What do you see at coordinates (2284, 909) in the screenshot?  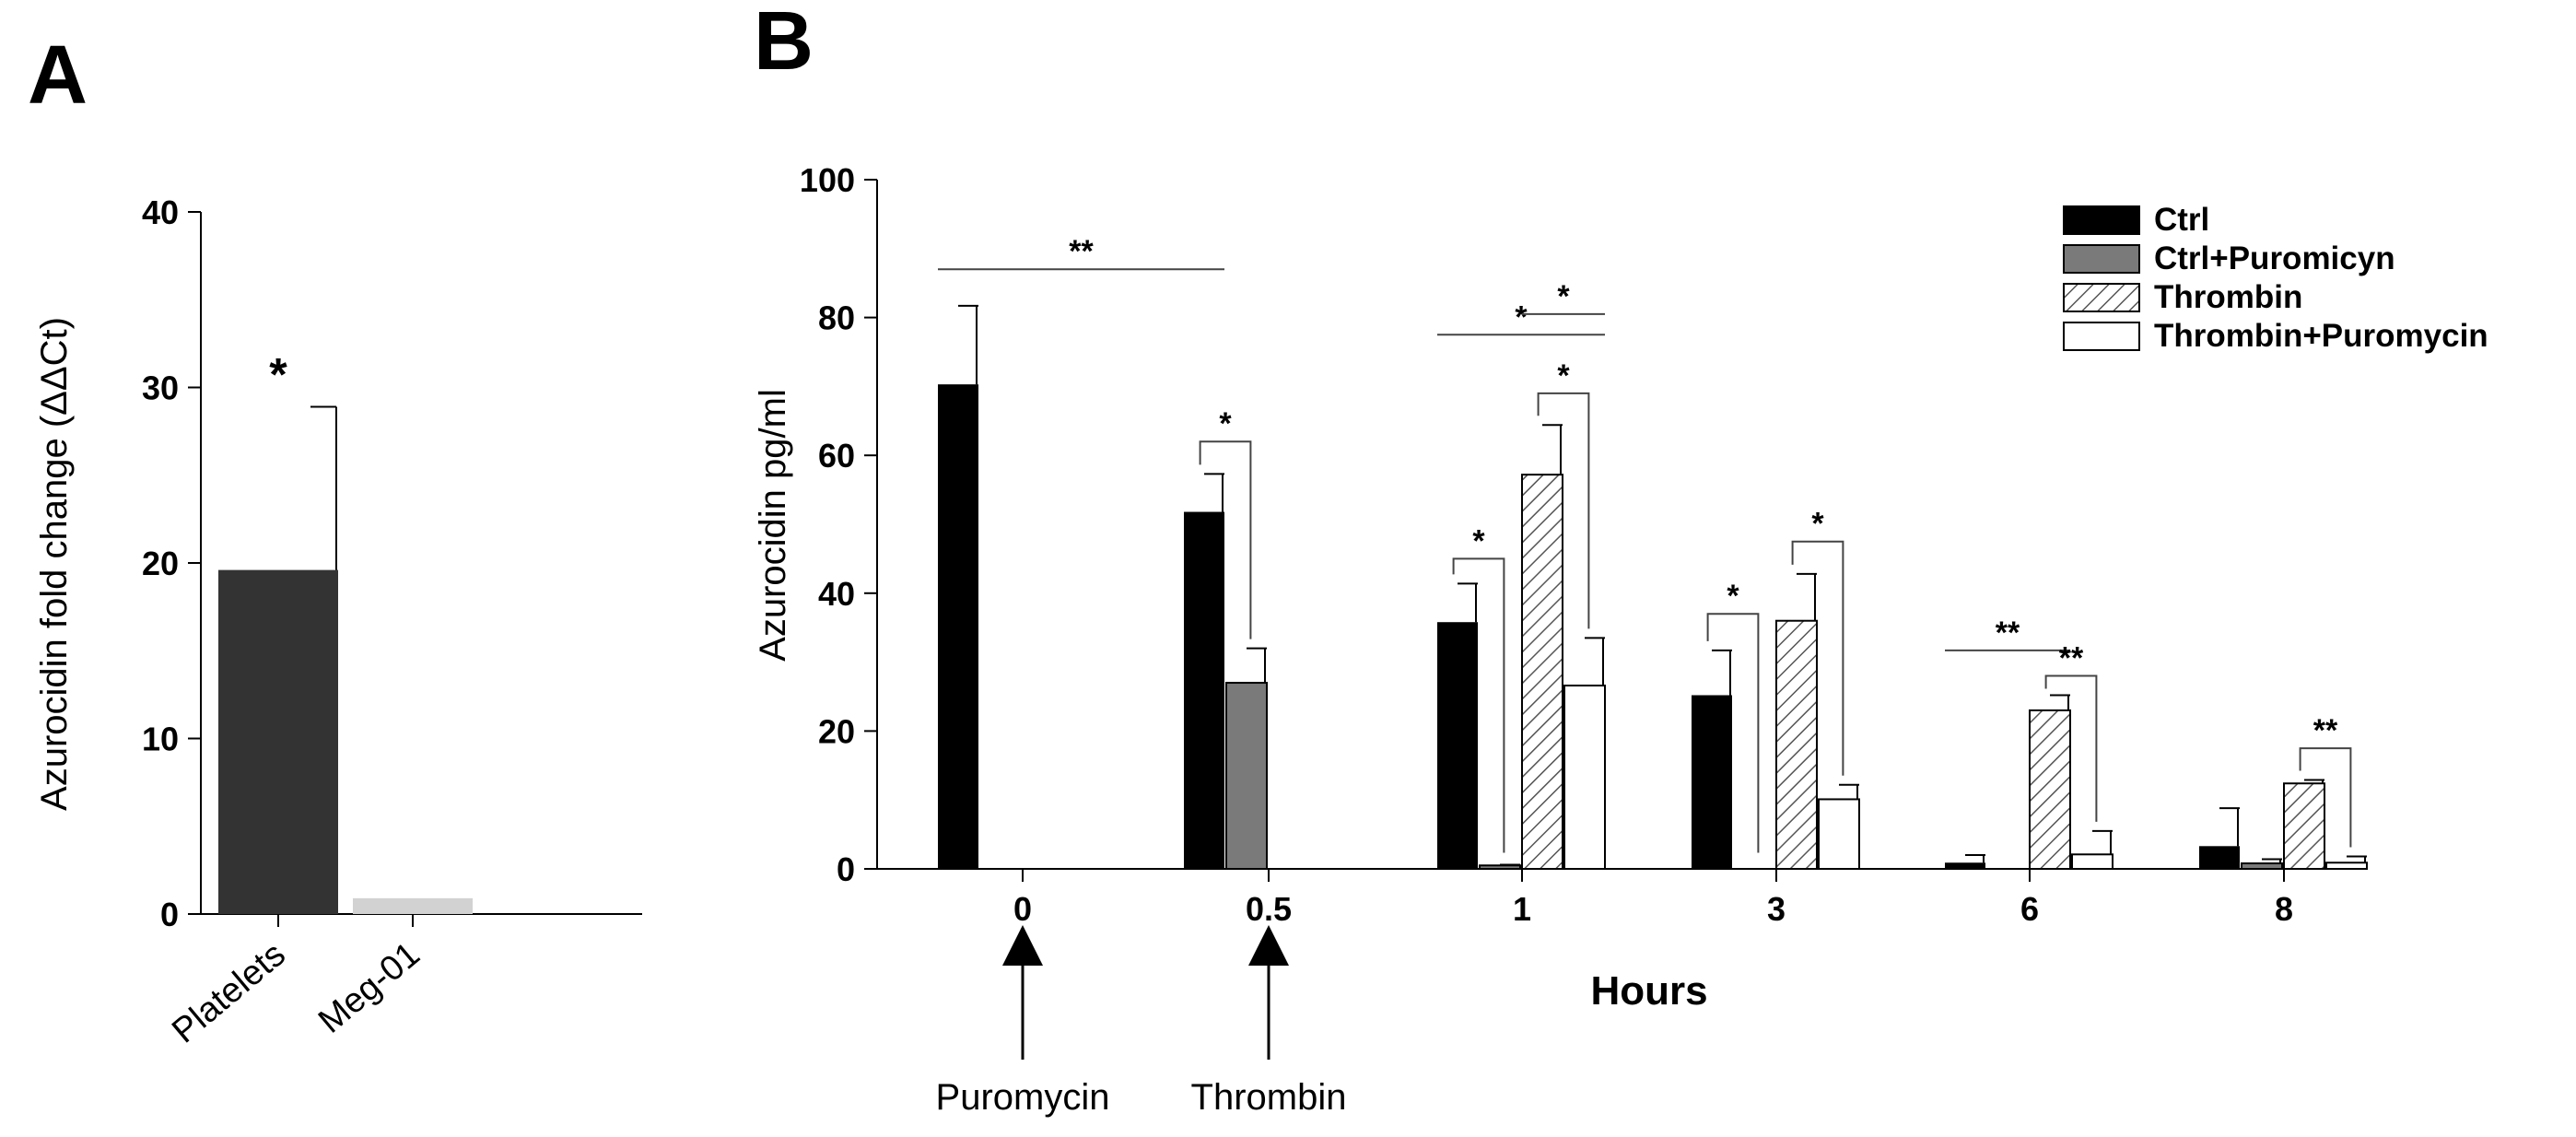 I see `b-x-tick-label: 8` at bounding box center [2284, 909].